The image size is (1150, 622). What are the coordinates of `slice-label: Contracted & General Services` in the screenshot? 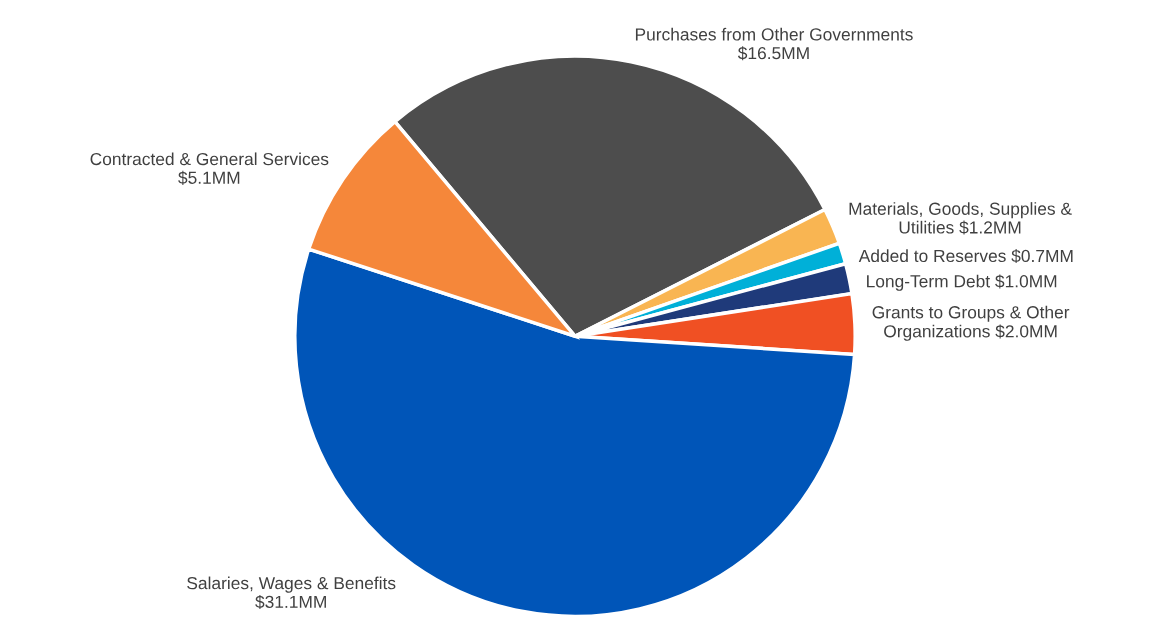 It's located at (209, 159).